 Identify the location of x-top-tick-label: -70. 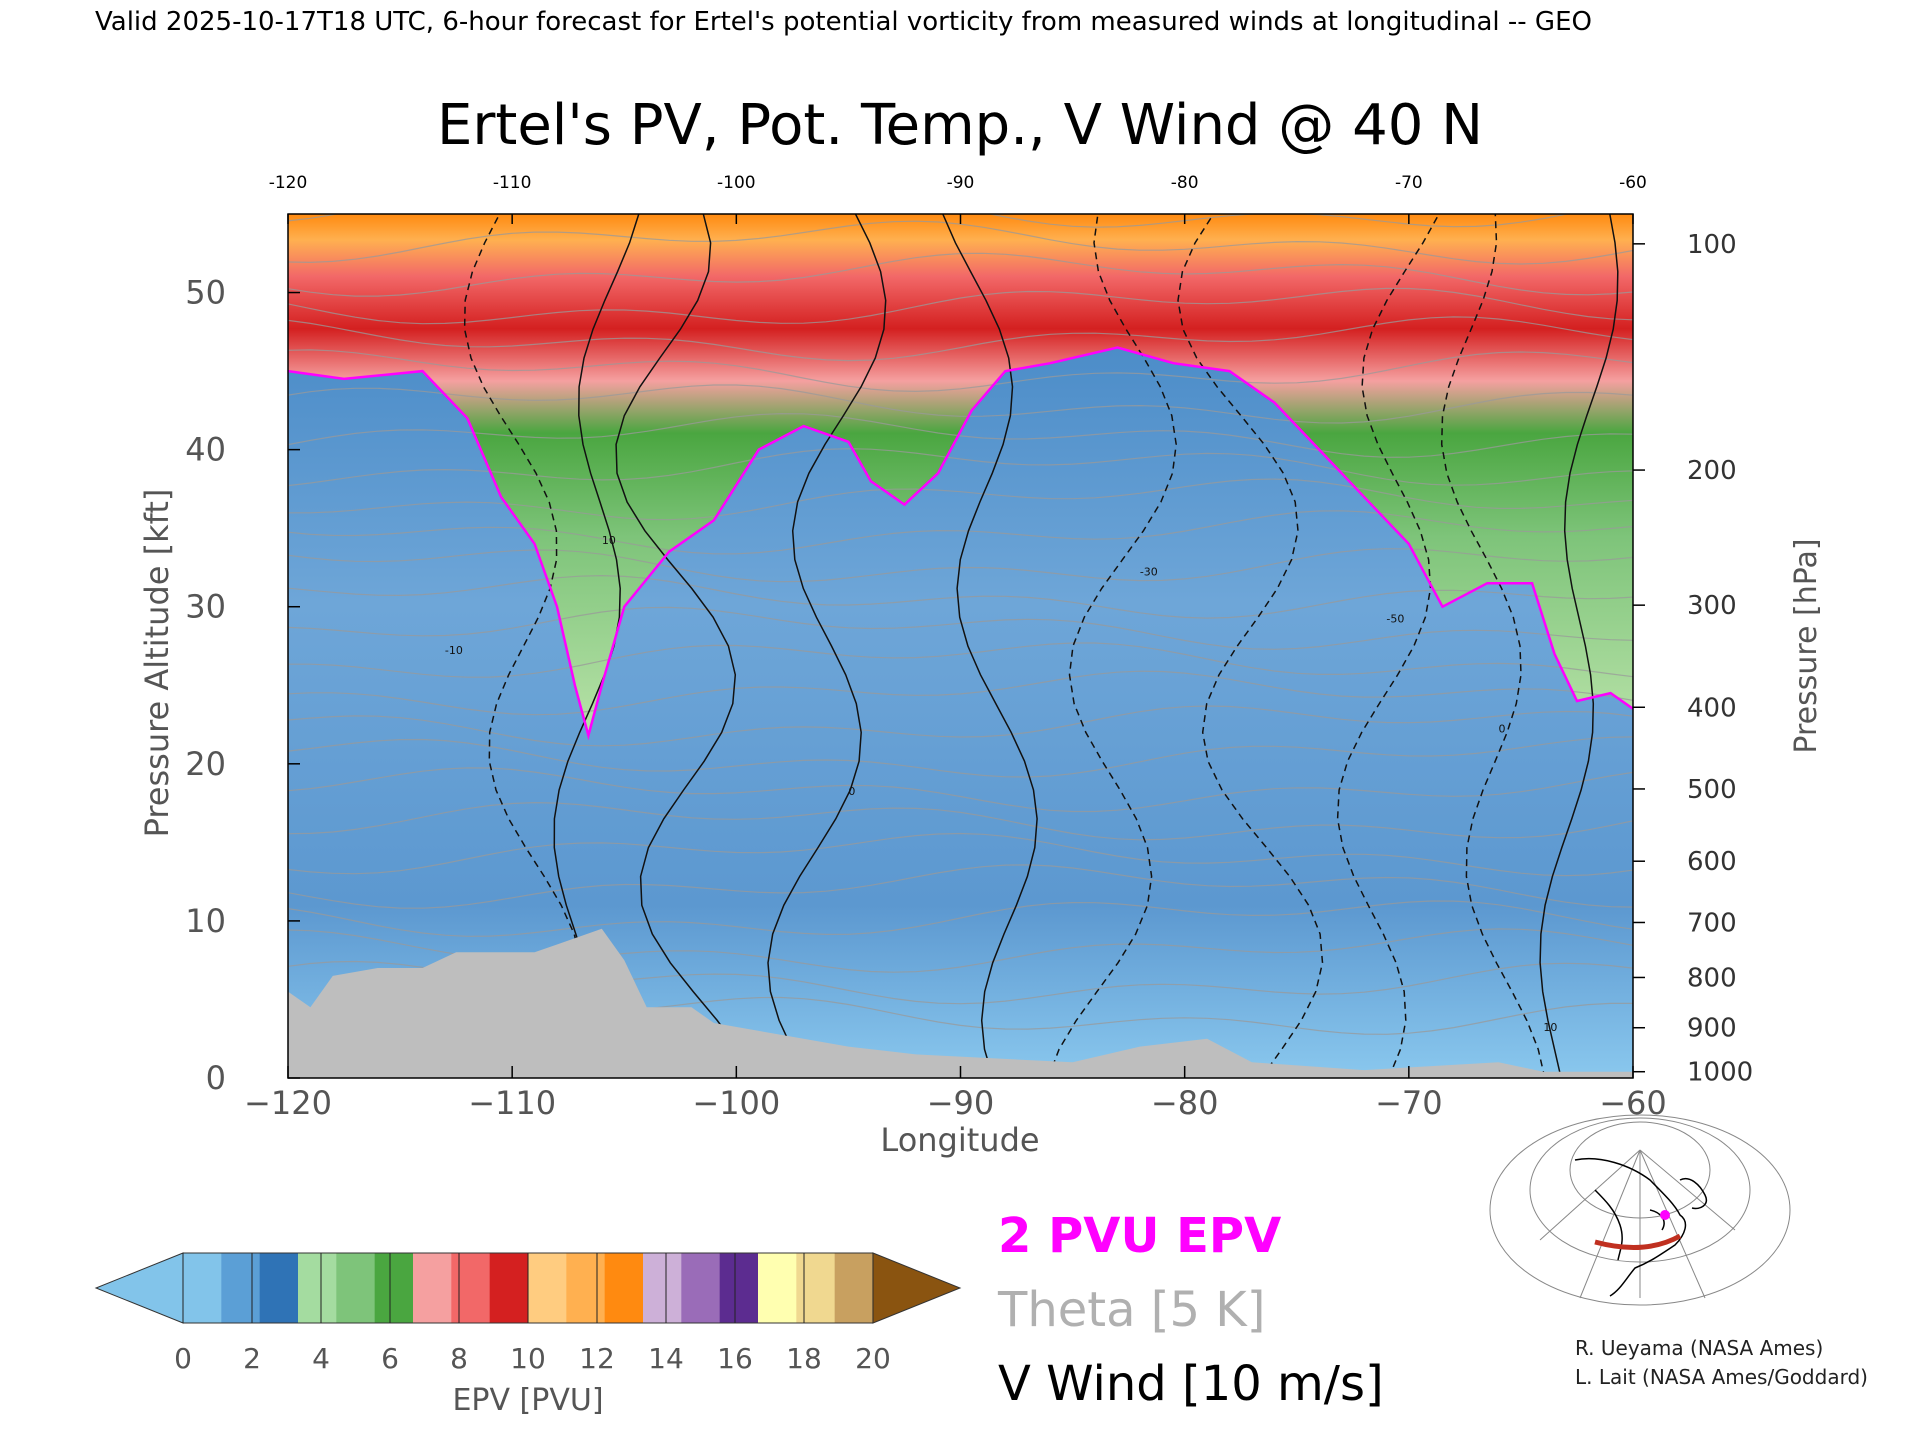
(1409, 183).